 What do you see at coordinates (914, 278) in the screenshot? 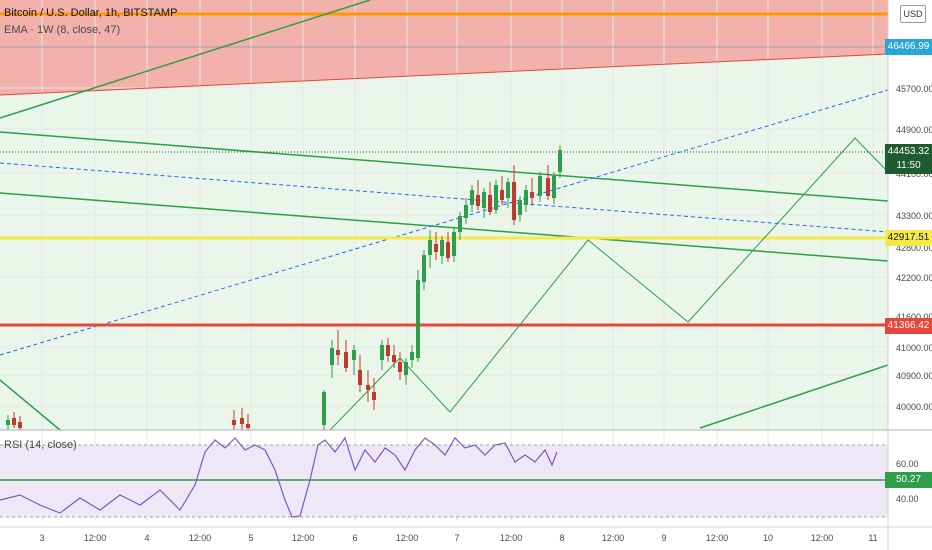
I see `price-tick: 42200.00` at bounding box center [914, 278].